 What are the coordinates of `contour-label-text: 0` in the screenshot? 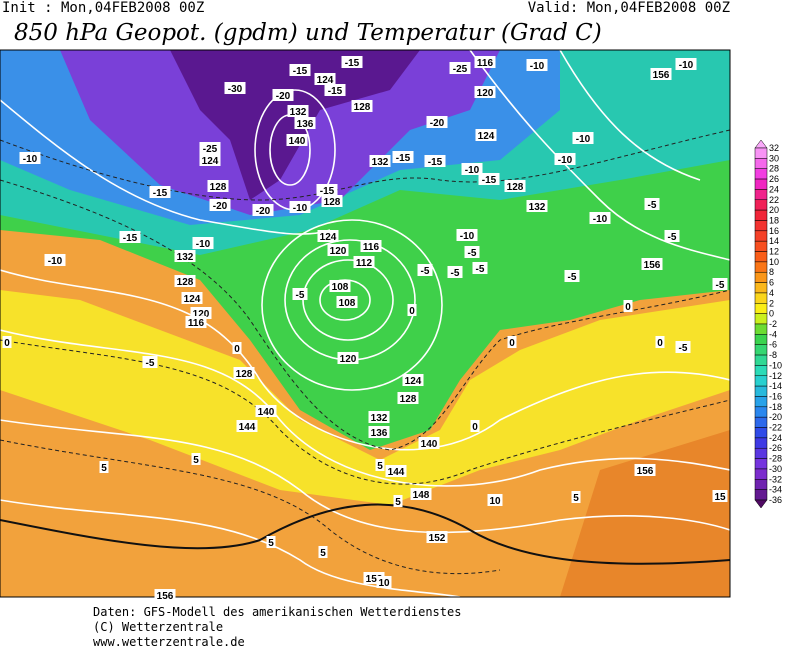 It's located at (660, 343).